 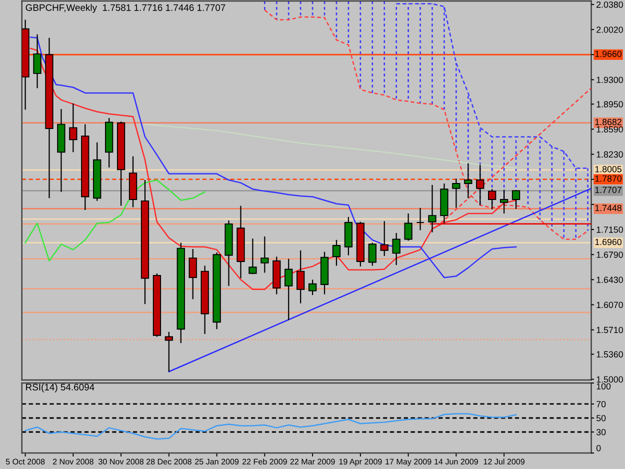 What do you see at coordinates (609, 305) in the screenshot?
I see `y-tick-label: 1.6070` at bounding box center [609, 305].